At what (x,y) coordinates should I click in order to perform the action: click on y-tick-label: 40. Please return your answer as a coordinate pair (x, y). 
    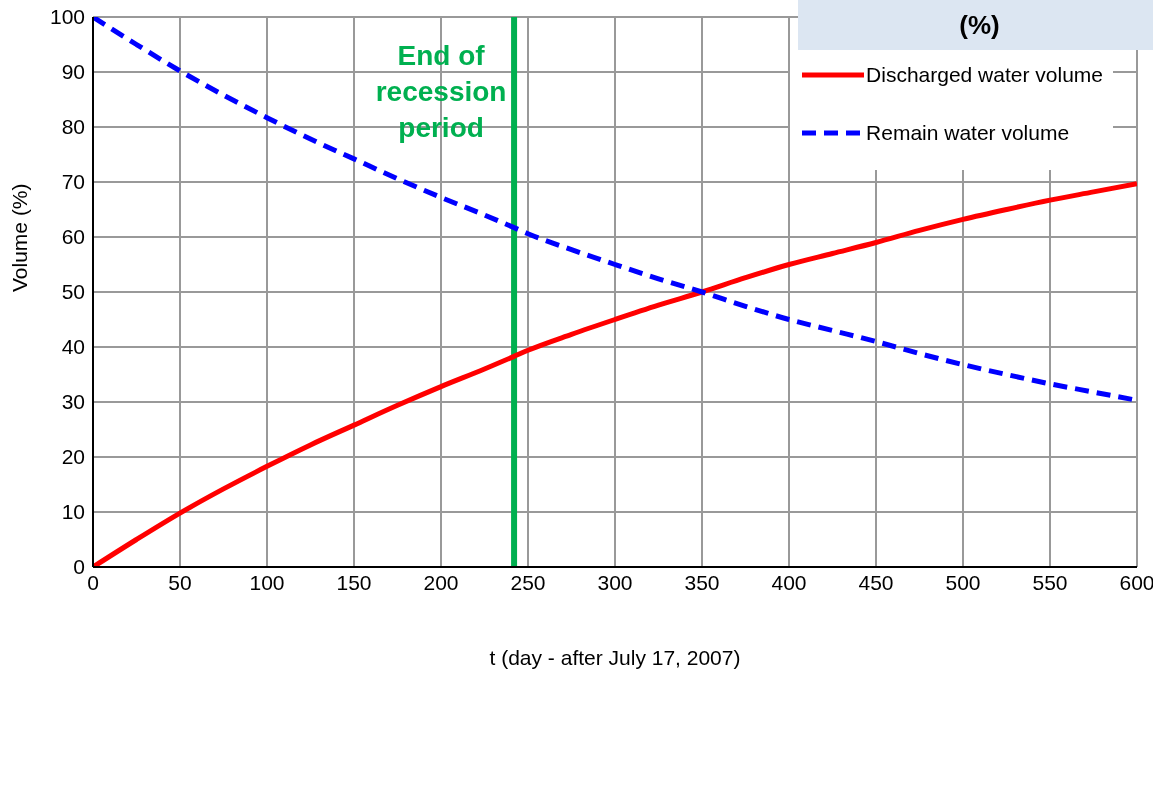
    Looking at the image, I should click on (73, 347).